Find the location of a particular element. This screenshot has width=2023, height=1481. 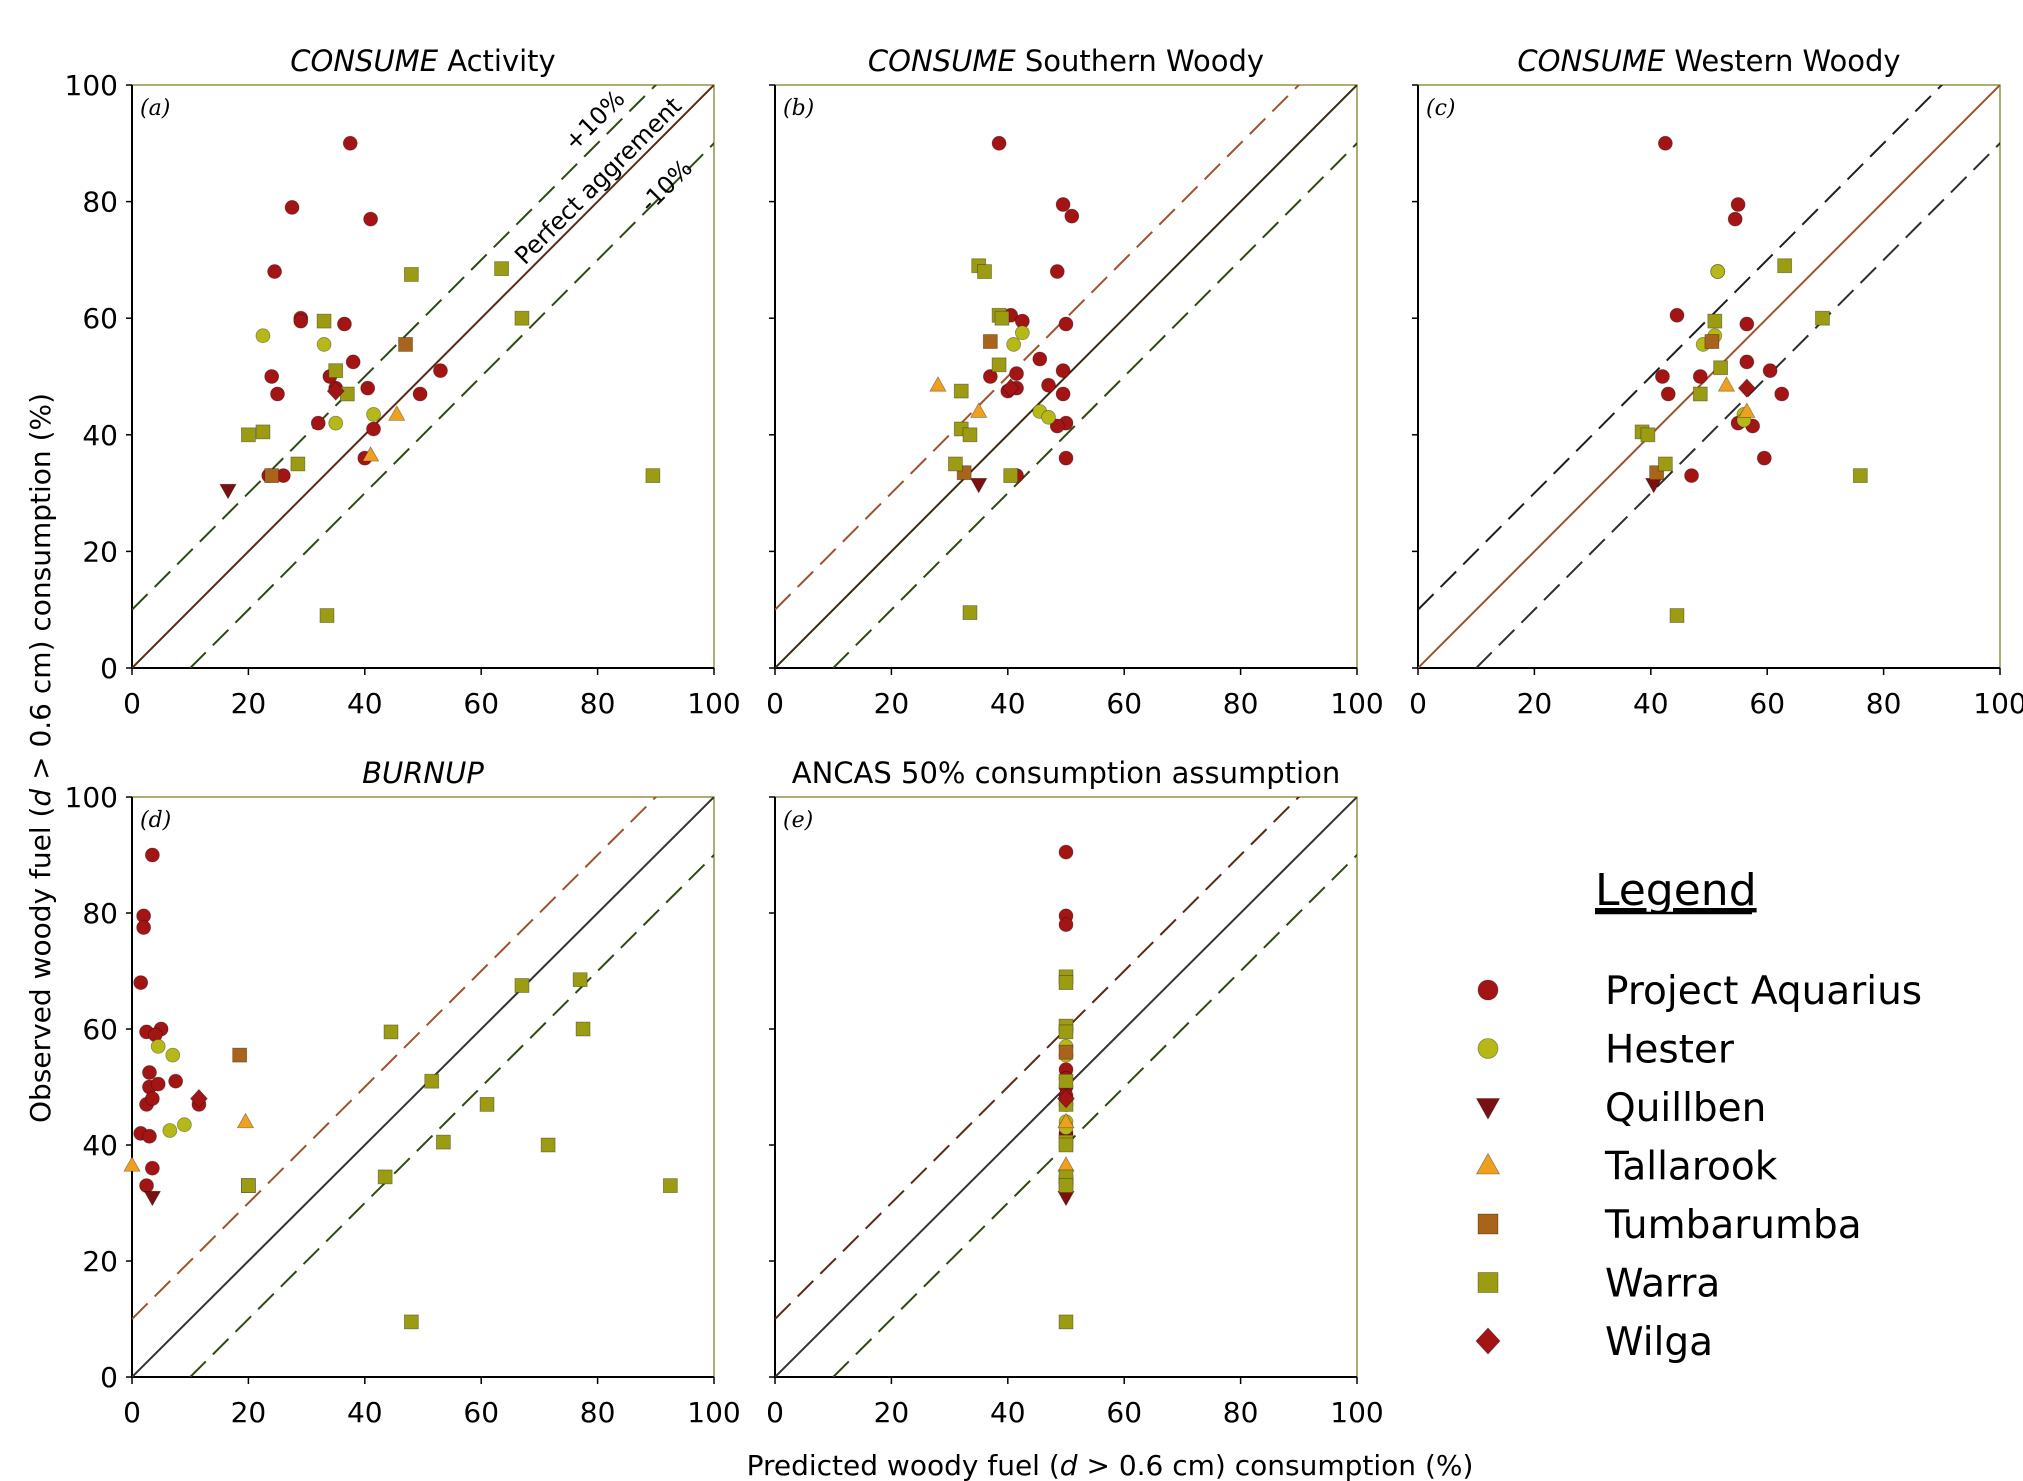

panel-title: CONSUME Southern Woody is located at coordinates (1066, 61).